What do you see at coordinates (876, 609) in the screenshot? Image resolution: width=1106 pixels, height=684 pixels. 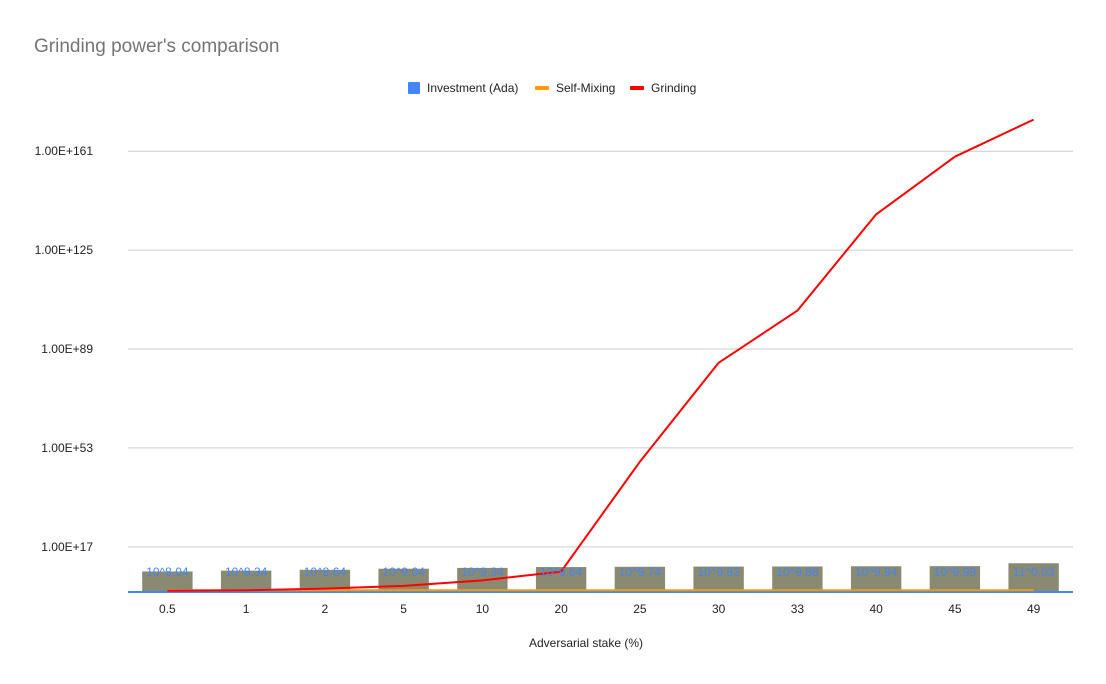 I see `x-tick-label: 40` at bounding box center [876, 609].